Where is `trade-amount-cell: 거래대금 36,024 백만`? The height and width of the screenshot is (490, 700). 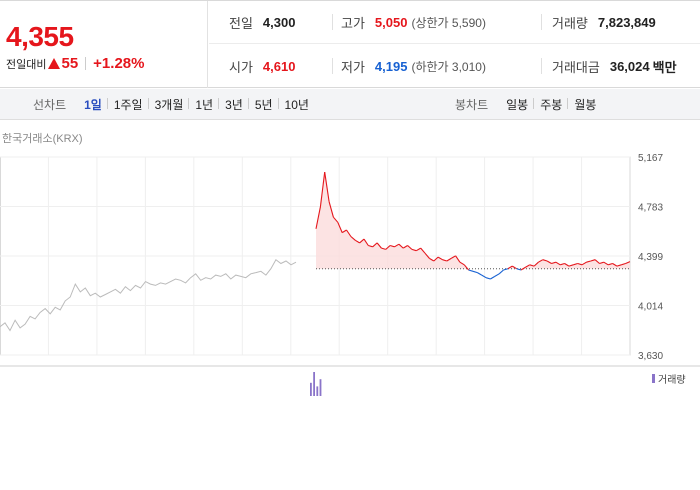
trade-amount-cell: 거래대금 36,024 백만 is located at coordinates (609, 66).